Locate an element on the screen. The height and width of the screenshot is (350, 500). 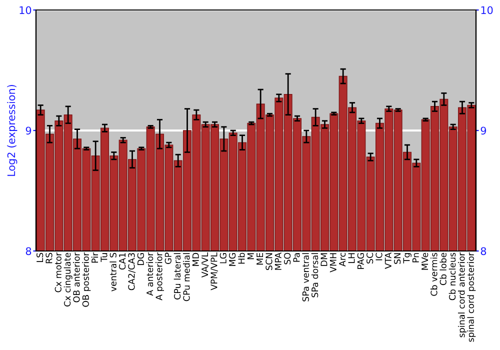
x-tick-label: Tu is located at coordinates (104, 257).